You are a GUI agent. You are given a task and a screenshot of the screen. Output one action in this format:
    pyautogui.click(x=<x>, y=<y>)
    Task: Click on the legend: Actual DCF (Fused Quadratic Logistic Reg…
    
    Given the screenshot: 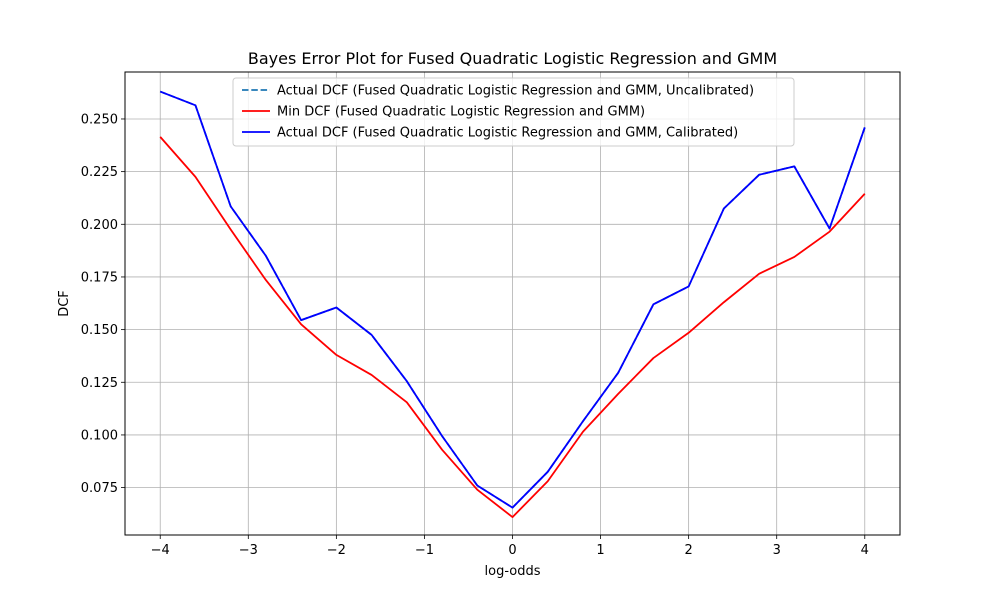 What is the action you would take?
    pyautogui.click(x=513, y=112)
    